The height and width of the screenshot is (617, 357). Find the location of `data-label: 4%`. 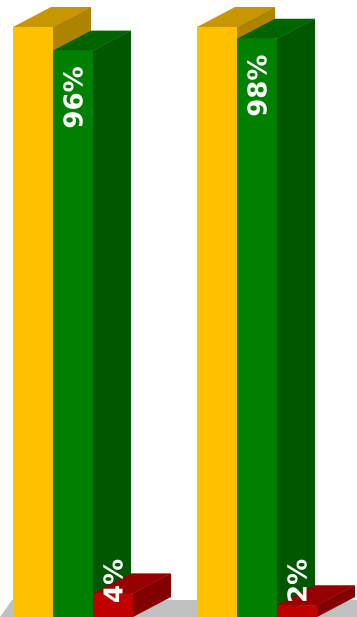

data-label: 4% is located at coordinates (115, 581).